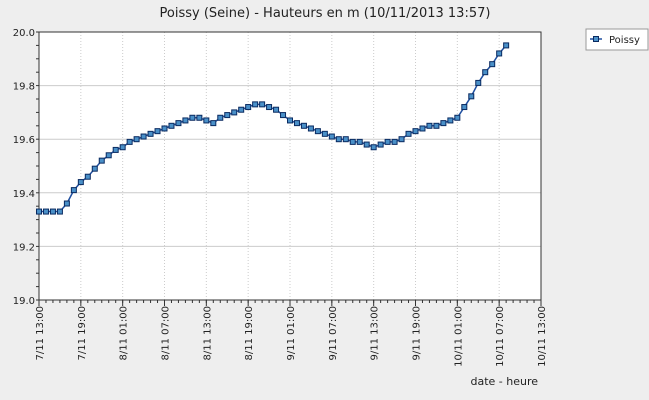  What do you see at coordinates (207, 333) in the screenshot?
I see `x-tick-label: 8/11 13:00` at bounding box center [207, 333].